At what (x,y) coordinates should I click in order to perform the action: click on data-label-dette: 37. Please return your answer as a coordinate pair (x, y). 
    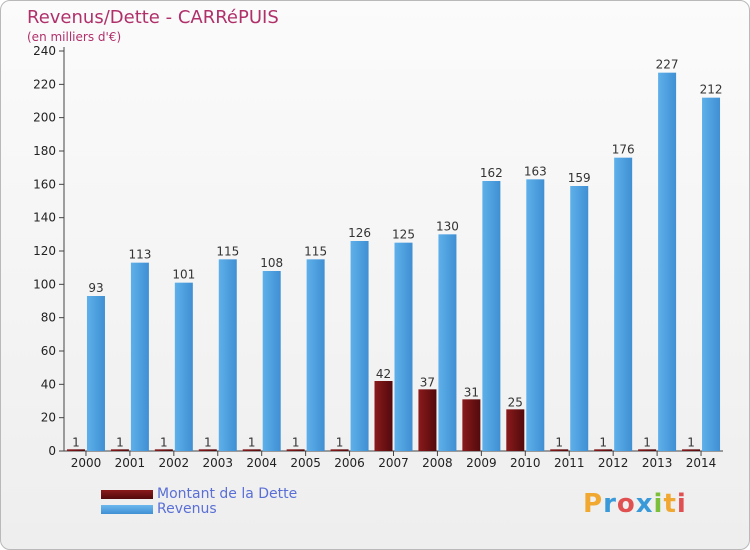
    Looking at the image, I should click on (427, 382).